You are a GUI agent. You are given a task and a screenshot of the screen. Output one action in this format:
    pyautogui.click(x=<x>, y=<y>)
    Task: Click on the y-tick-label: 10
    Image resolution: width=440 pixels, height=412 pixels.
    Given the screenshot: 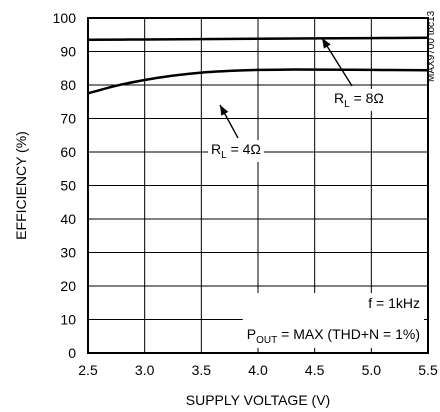 What is the action you would take?
    pyautogui.click(x=68, y=320)
    